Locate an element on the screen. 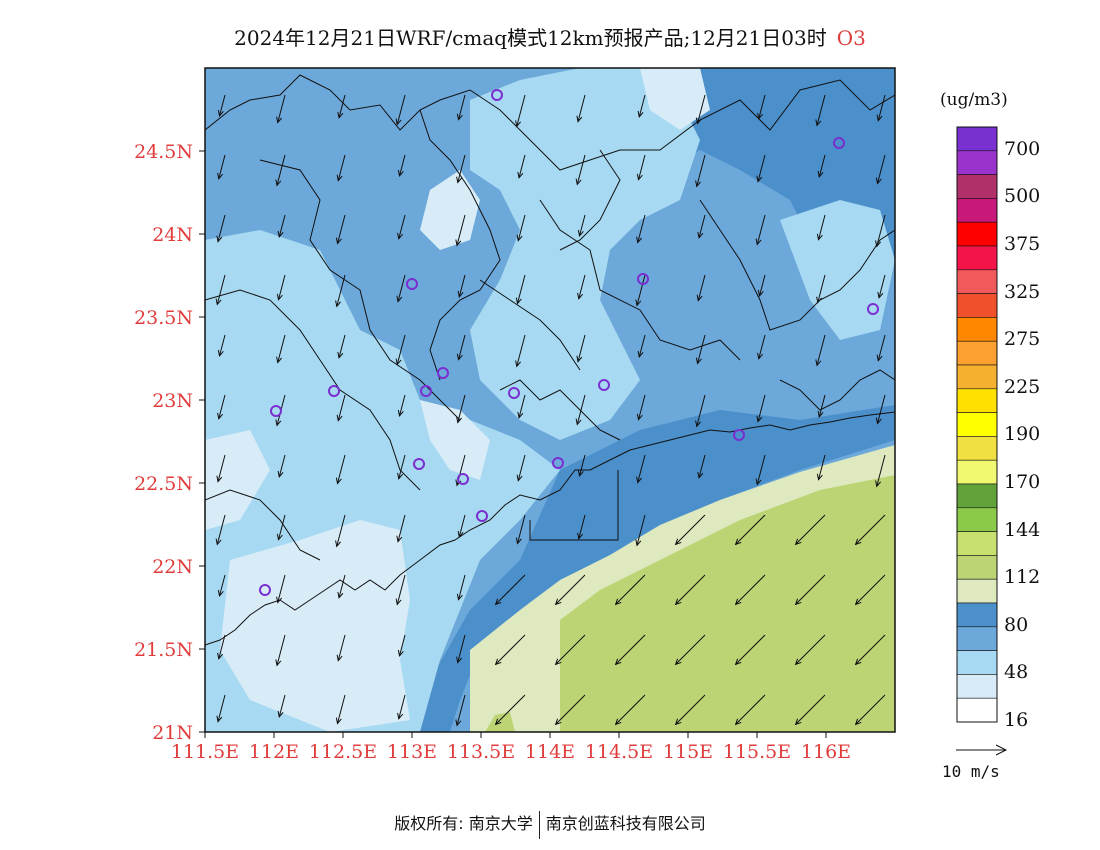 Image resolution: width=1100 pixels, height=850 pixels. lat-label: 24.5N is located at coordinates (163, 152).